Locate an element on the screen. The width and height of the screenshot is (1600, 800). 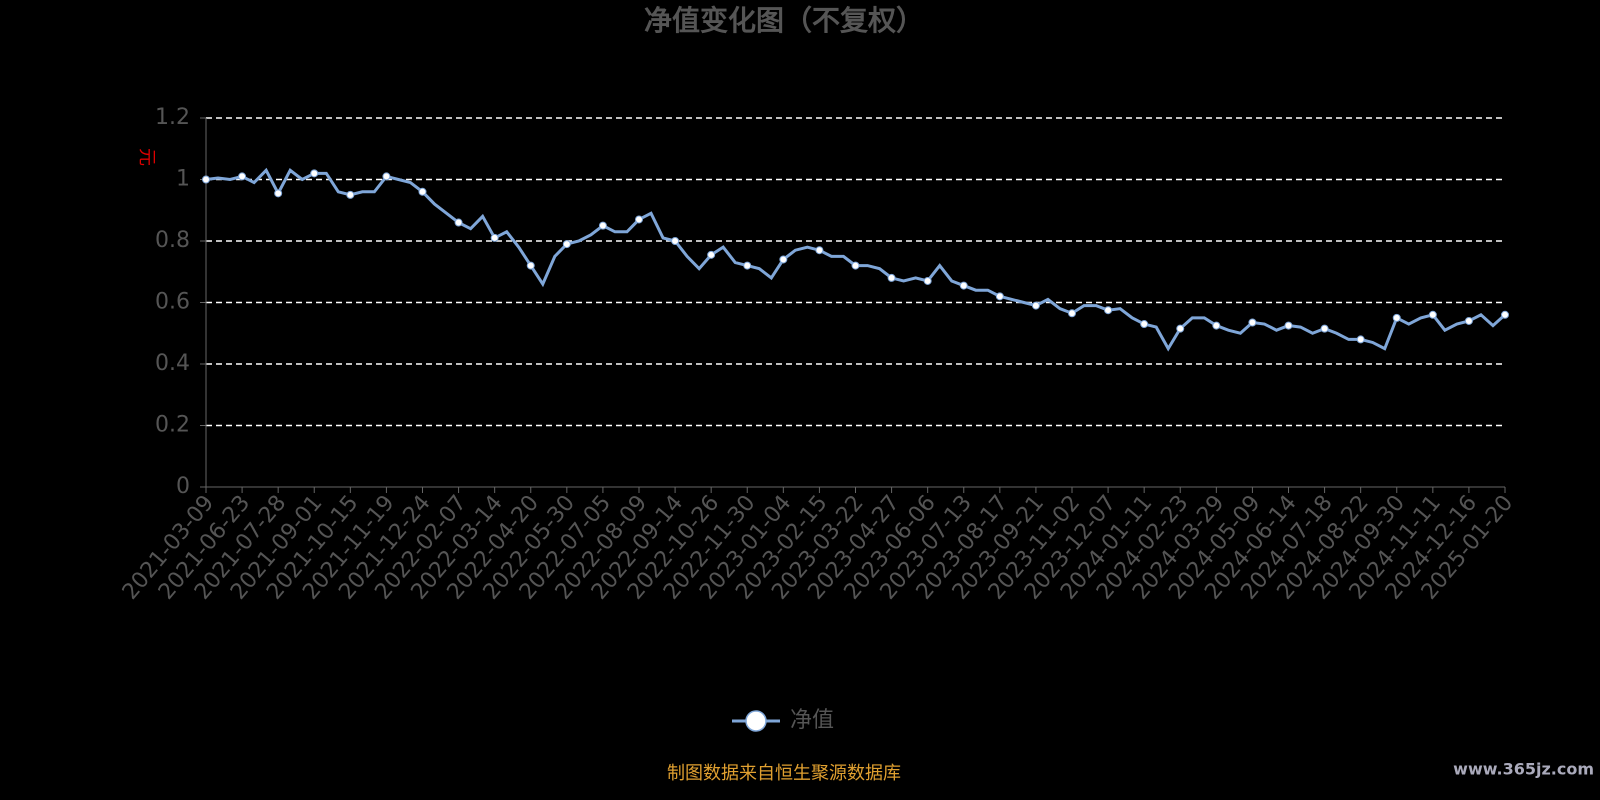
y-tick-label: 0.4 is located at coordinates (172, 363).